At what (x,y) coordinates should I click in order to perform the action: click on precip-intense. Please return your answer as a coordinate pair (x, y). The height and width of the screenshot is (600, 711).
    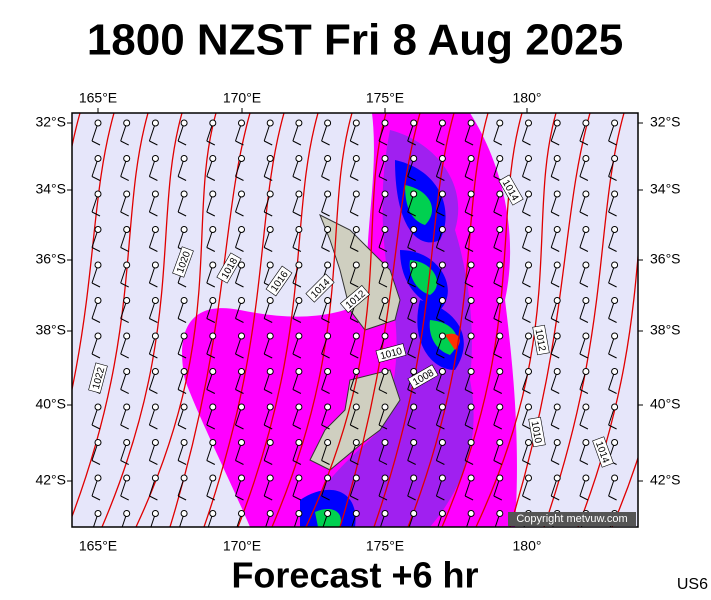
    Looking at the image, I should click on (386, 356).